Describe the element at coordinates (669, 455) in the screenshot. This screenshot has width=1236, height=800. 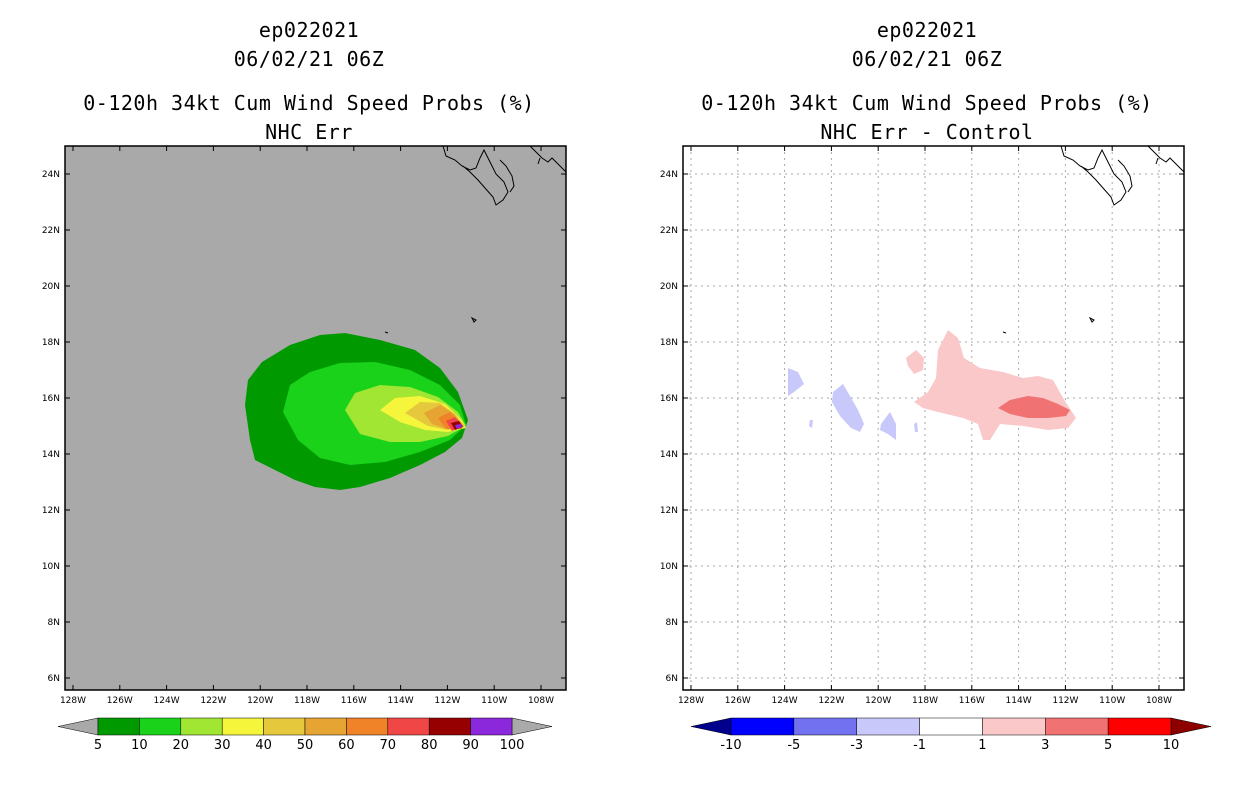
I see `lat-label: 14N` at that location.